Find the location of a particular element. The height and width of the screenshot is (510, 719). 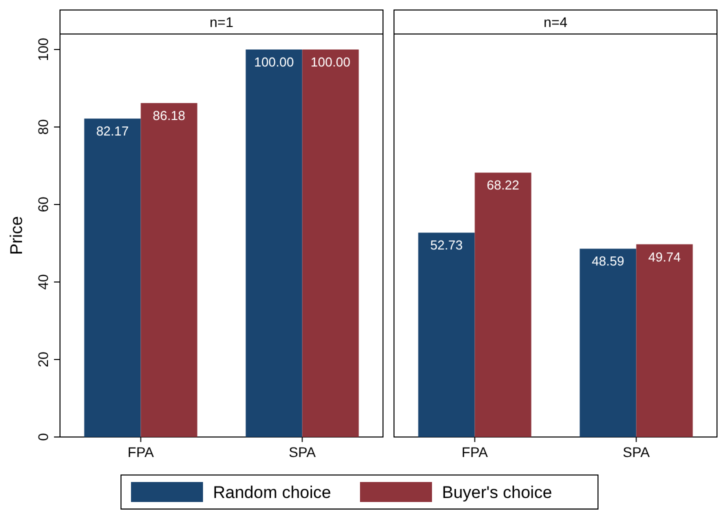

y-tick-label: 40 is located at coordinates (43, 282).